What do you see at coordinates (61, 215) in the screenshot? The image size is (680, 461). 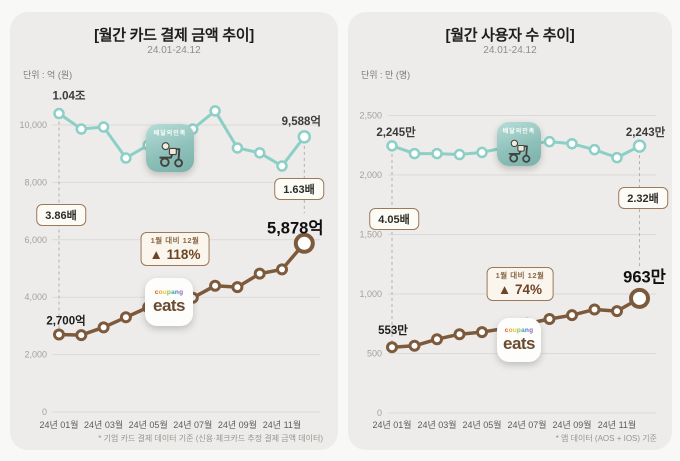 I see `ratio-box-start: 3.86배` at bounding box center [61, 215].